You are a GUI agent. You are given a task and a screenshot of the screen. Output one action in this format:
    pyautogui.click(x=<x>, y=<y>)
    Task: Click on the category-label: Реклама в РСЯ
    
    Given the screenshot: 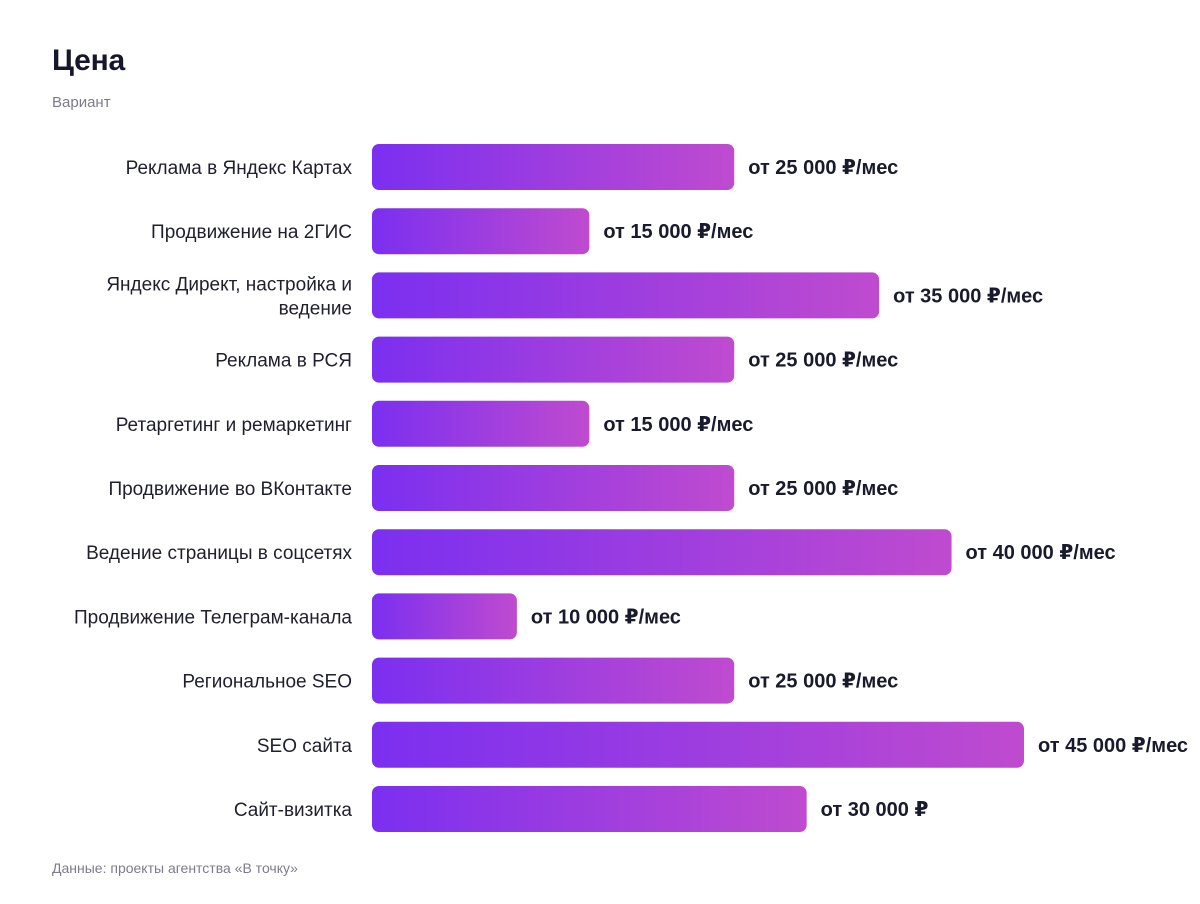 What is the action you would take?
    pyautogui.click(x=283, y=361)
    